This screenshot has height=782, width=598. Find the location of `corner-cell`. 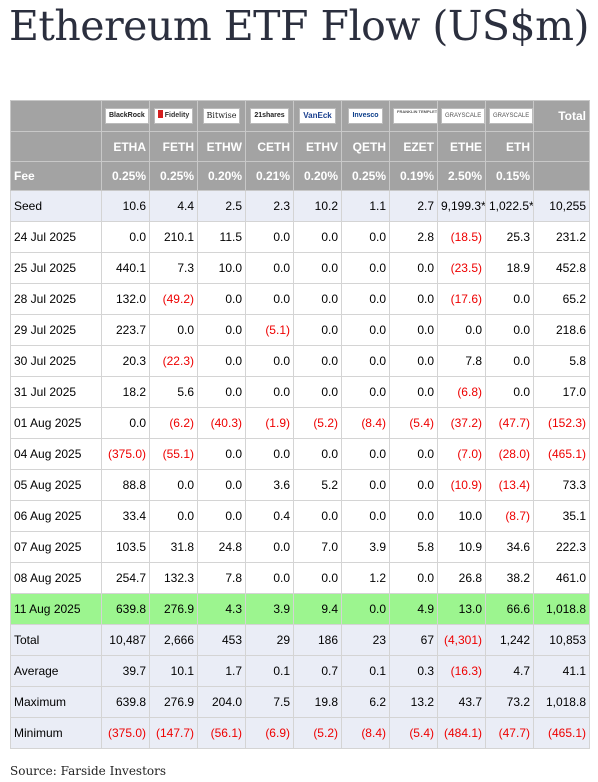

corner-cell is located at coordinates (56, 116).